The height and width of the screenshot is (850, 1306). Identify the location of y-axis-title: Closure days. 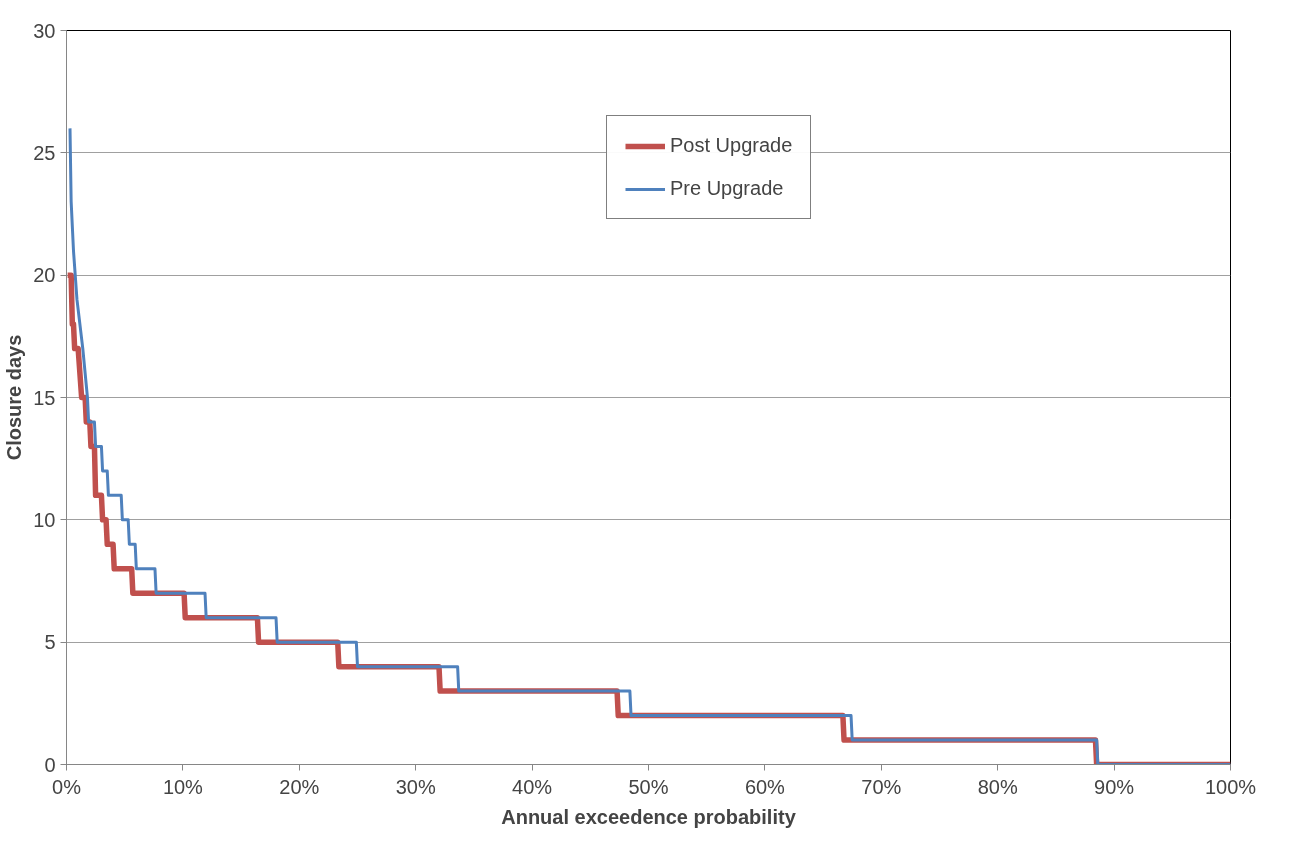
(14, 397).